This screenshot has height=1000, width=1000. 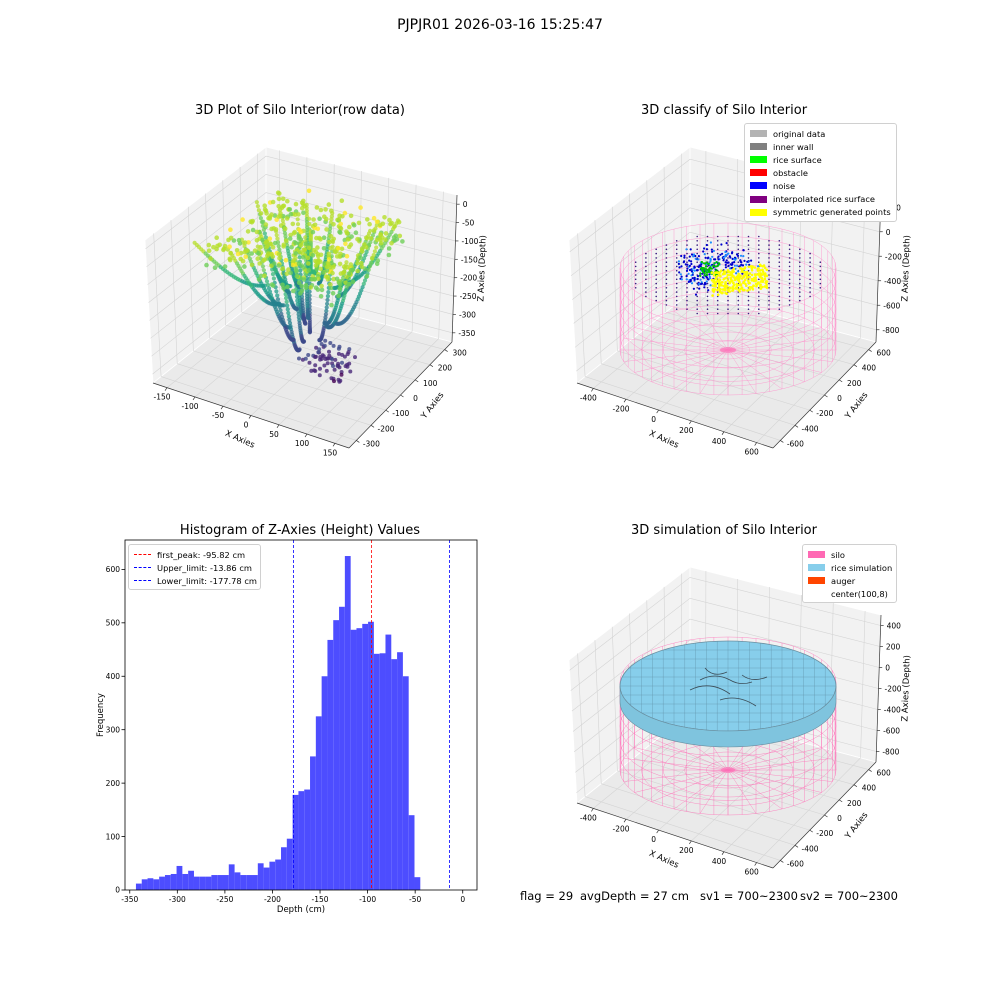 I want to click on simulation-x-tick: 200, so click(x=686, y=850).